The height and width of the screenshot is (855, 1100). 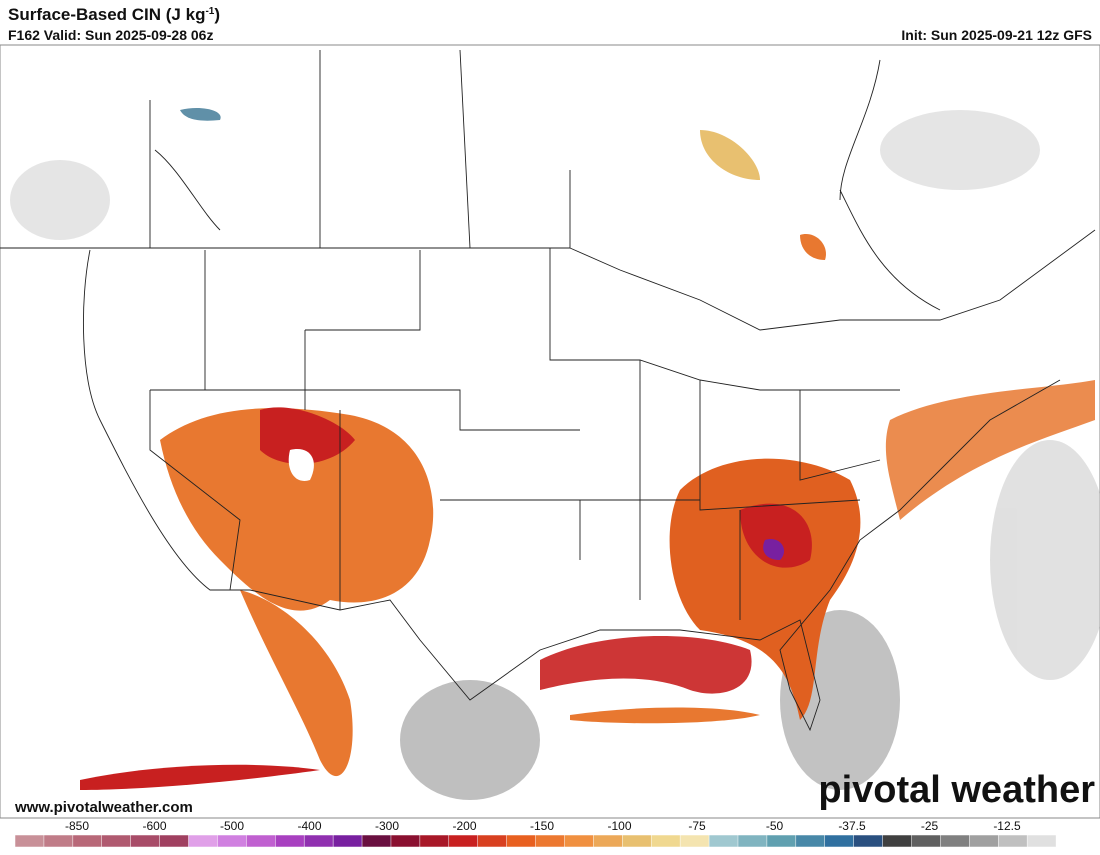 What do you see at coordinates (106, 14) in the screenshot?
I see `title-text: Surface-Based CIN (J kg` at bounding box center [106, 14].